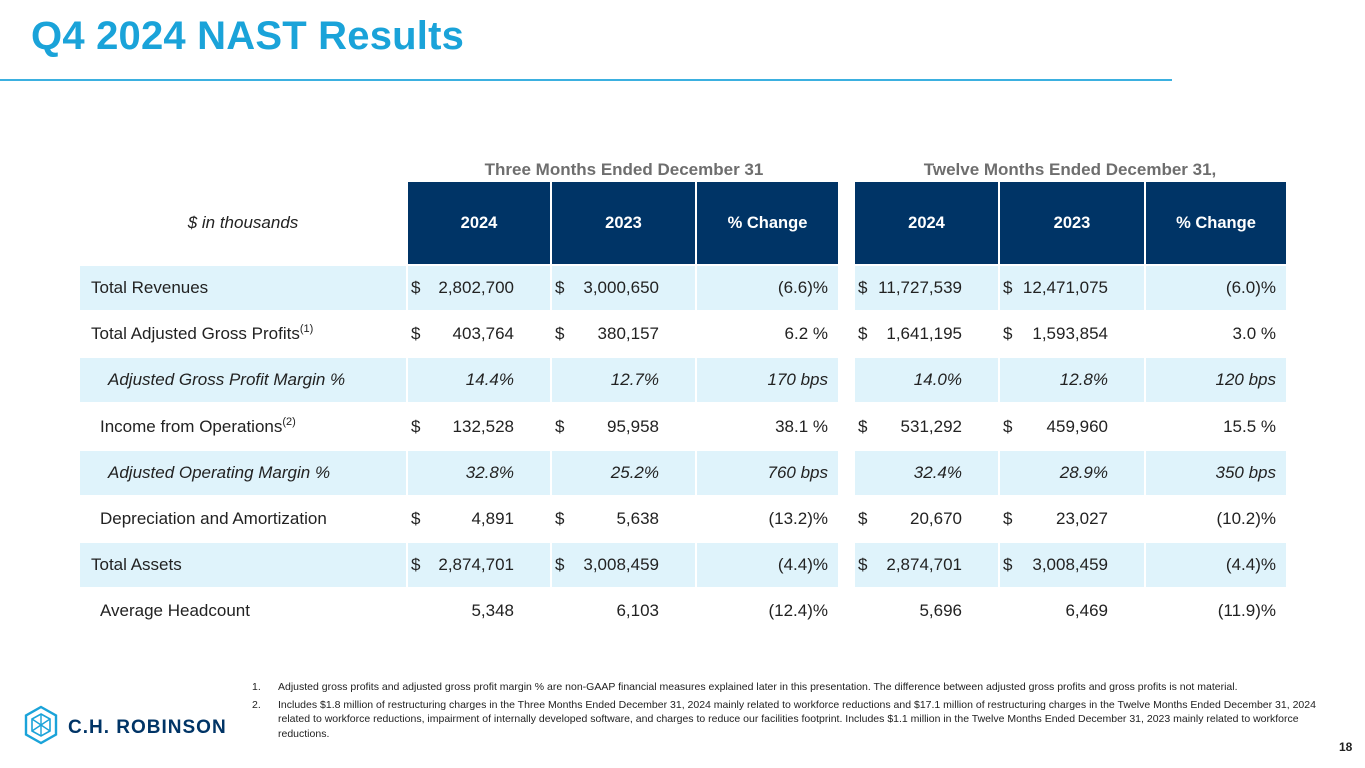  Describe the element at coordinates (489, 379) in the screenshot. I see `cell-value: 14.4%` at that location.